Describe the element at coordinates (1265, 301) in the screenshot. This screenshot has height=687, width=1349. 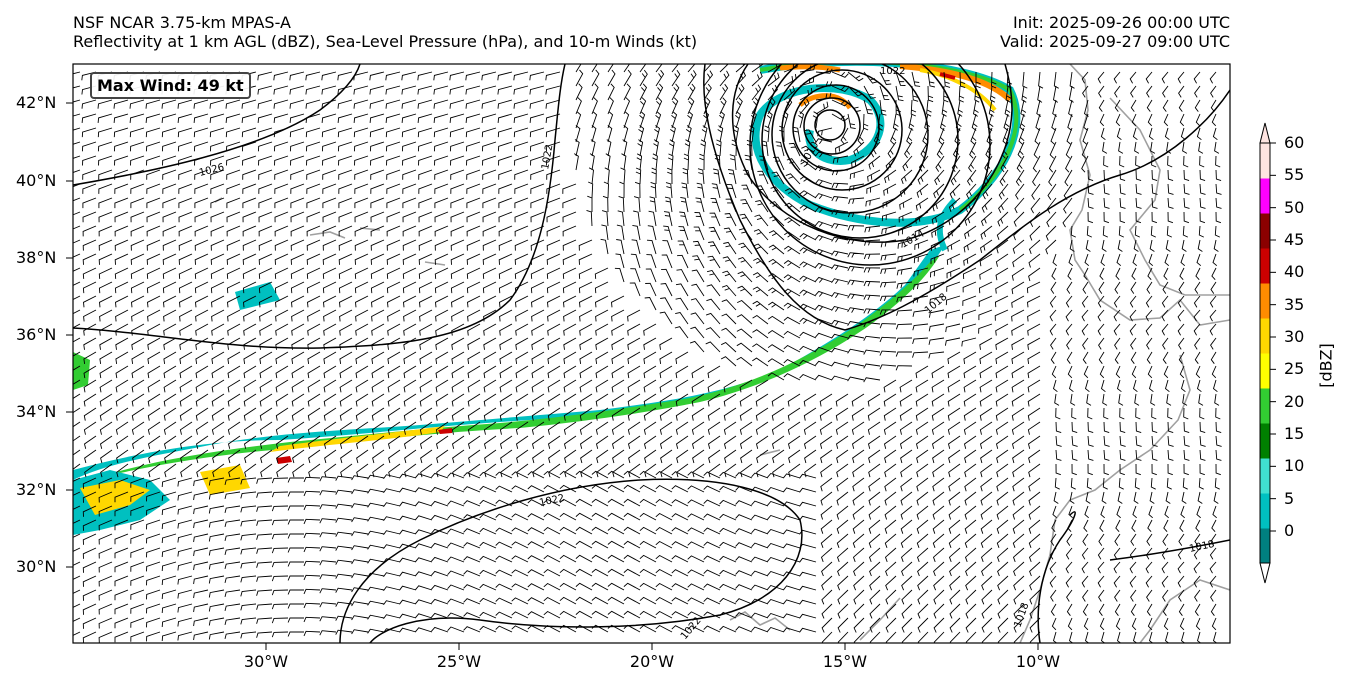
I see `colorbar-segment` at that location.